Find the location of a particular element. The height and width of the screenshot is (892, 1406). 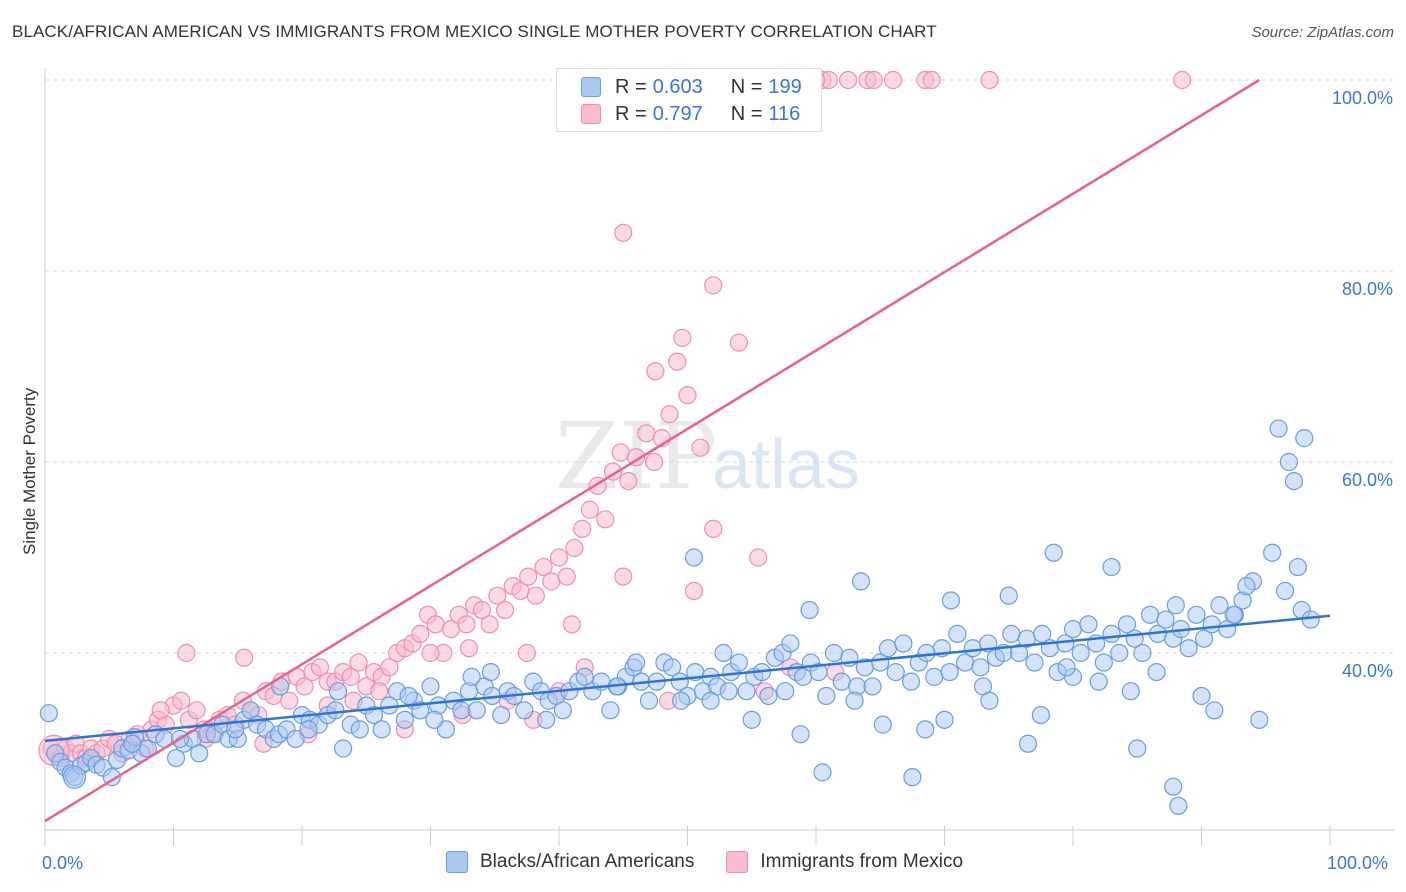

blue-swatch is located at coordinates (457, 862).